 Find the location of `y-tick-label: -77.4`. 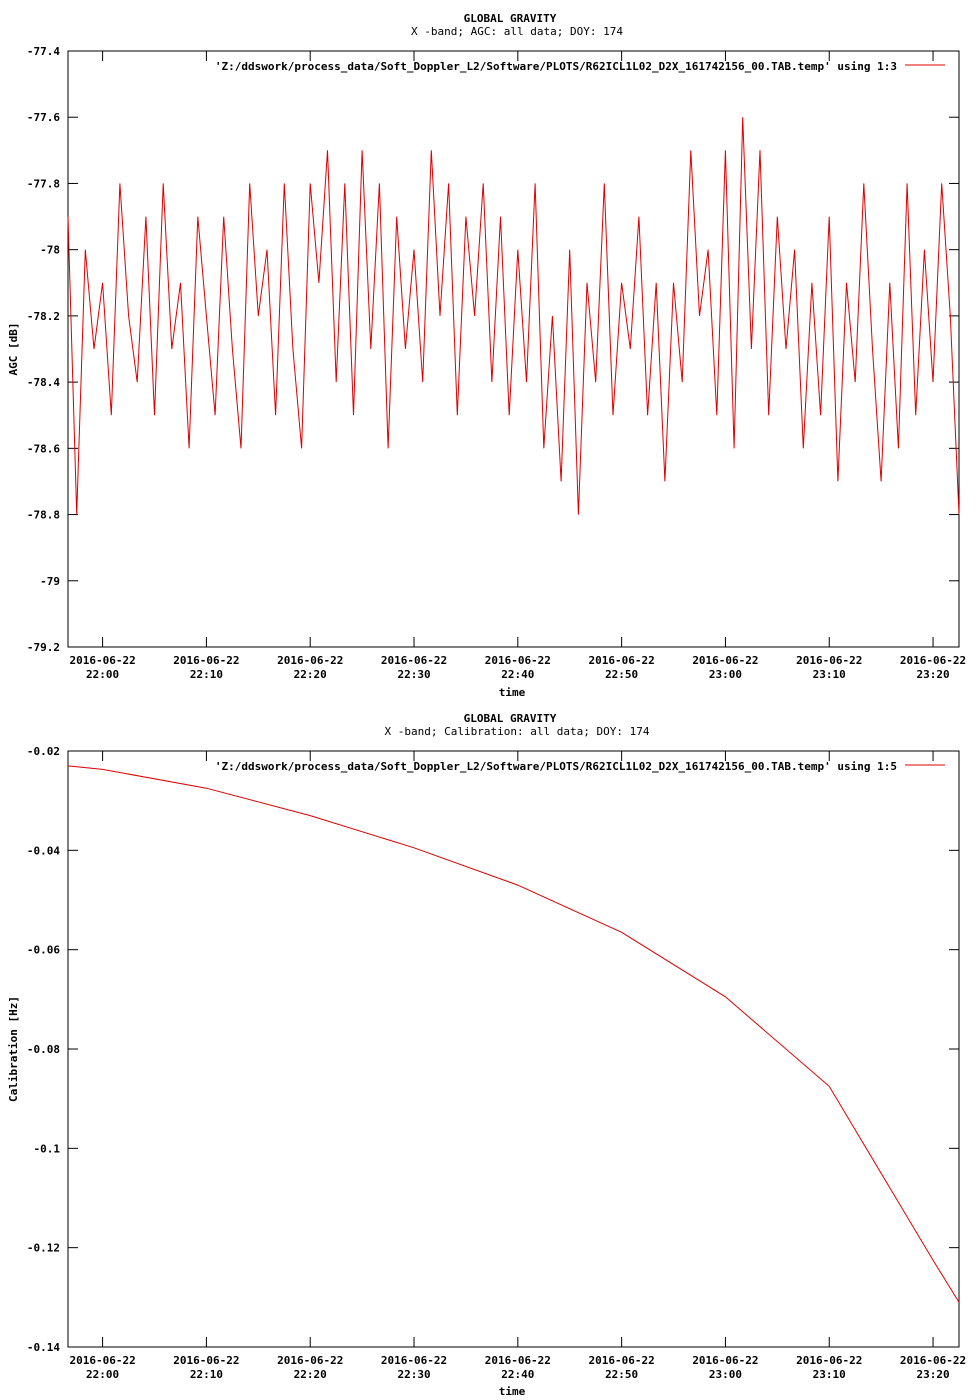

y-tick-label: -77.4 is located at coordinates (43, 51).